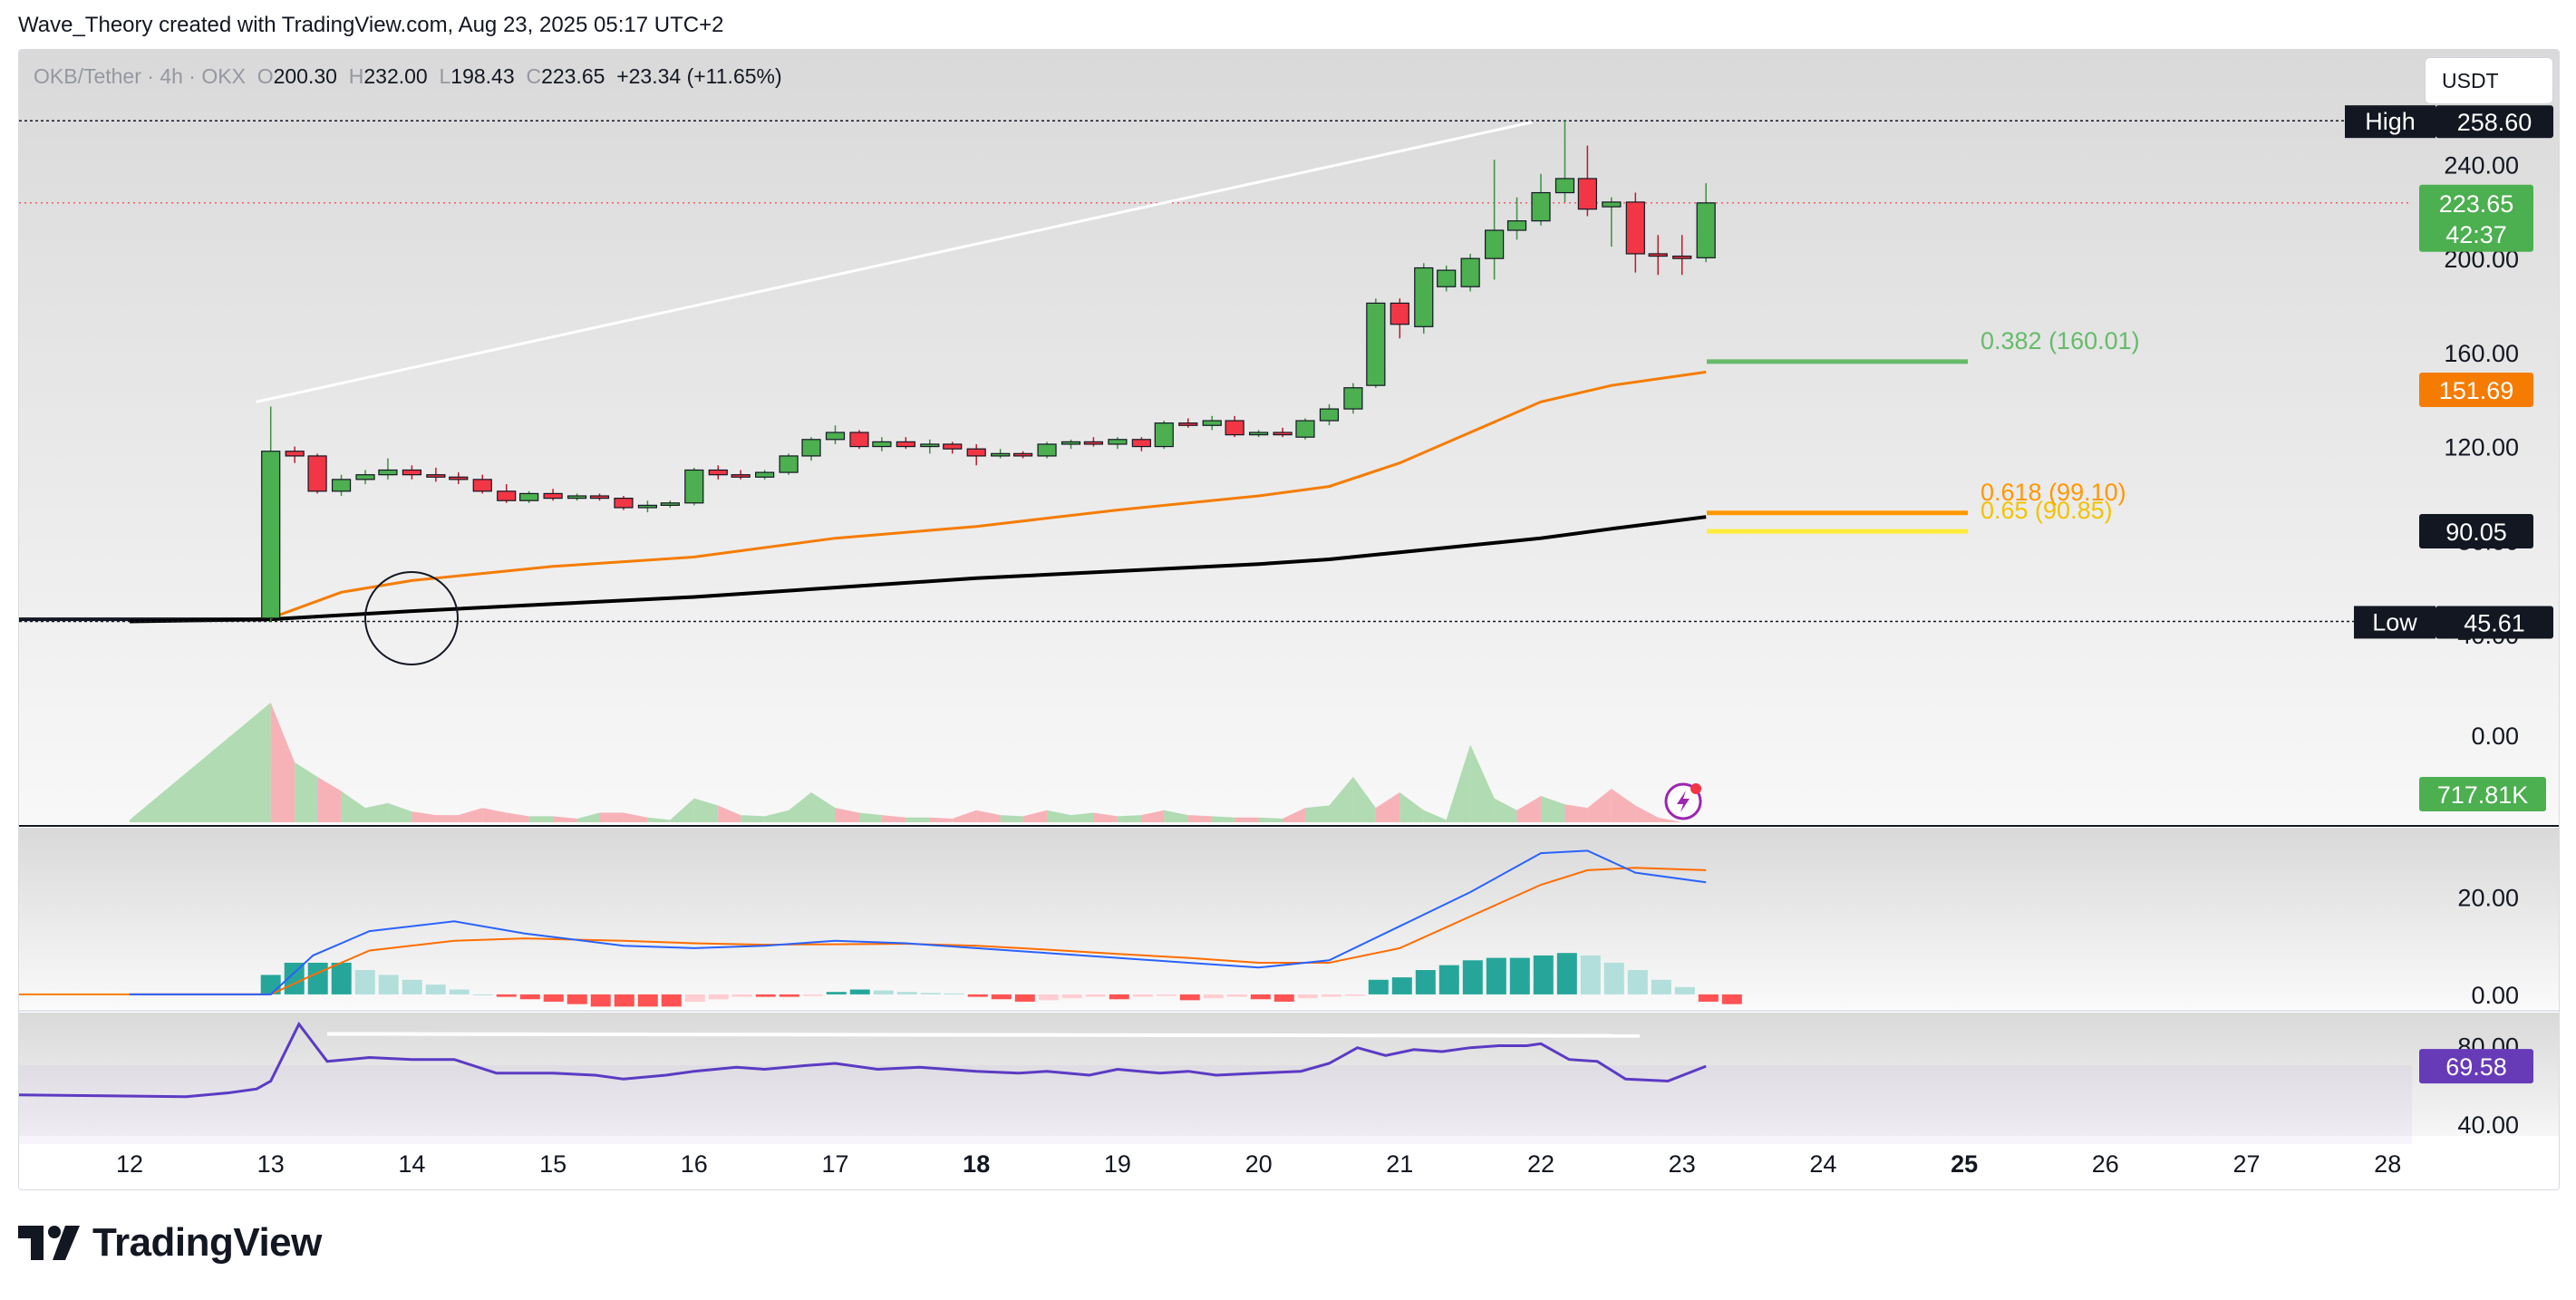 The image size is (2576, 1300). I want to click on lightning-icon, so click(1683, 801).